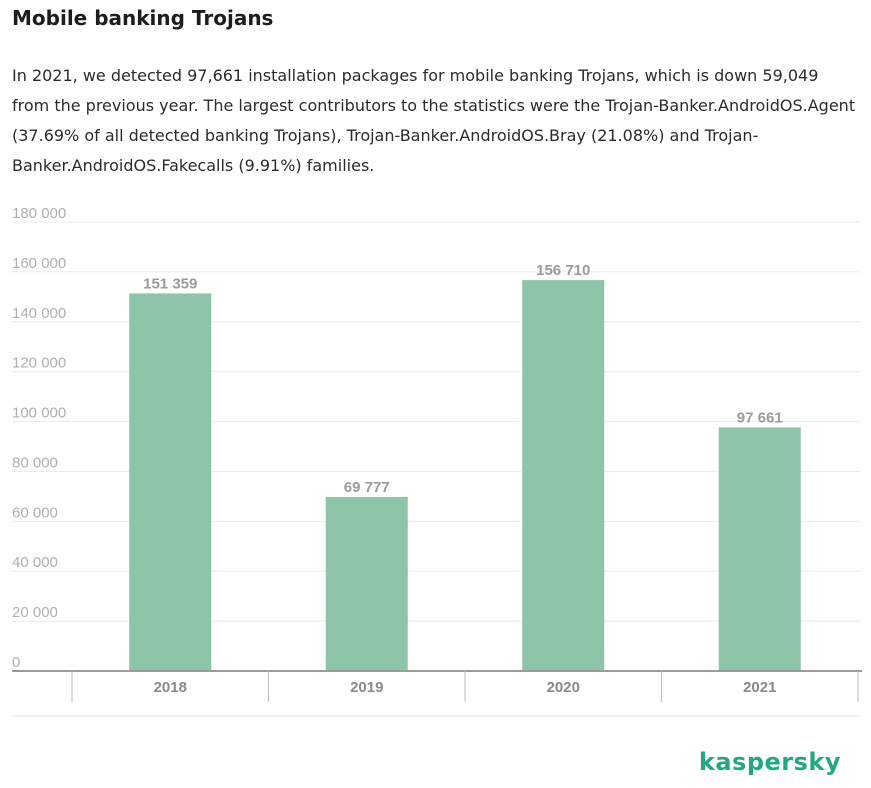 Image resolution: width=871 pixels, height=788 pixels. I want to click on chart-title: Mobile banking Trojans, so click(143, 18).